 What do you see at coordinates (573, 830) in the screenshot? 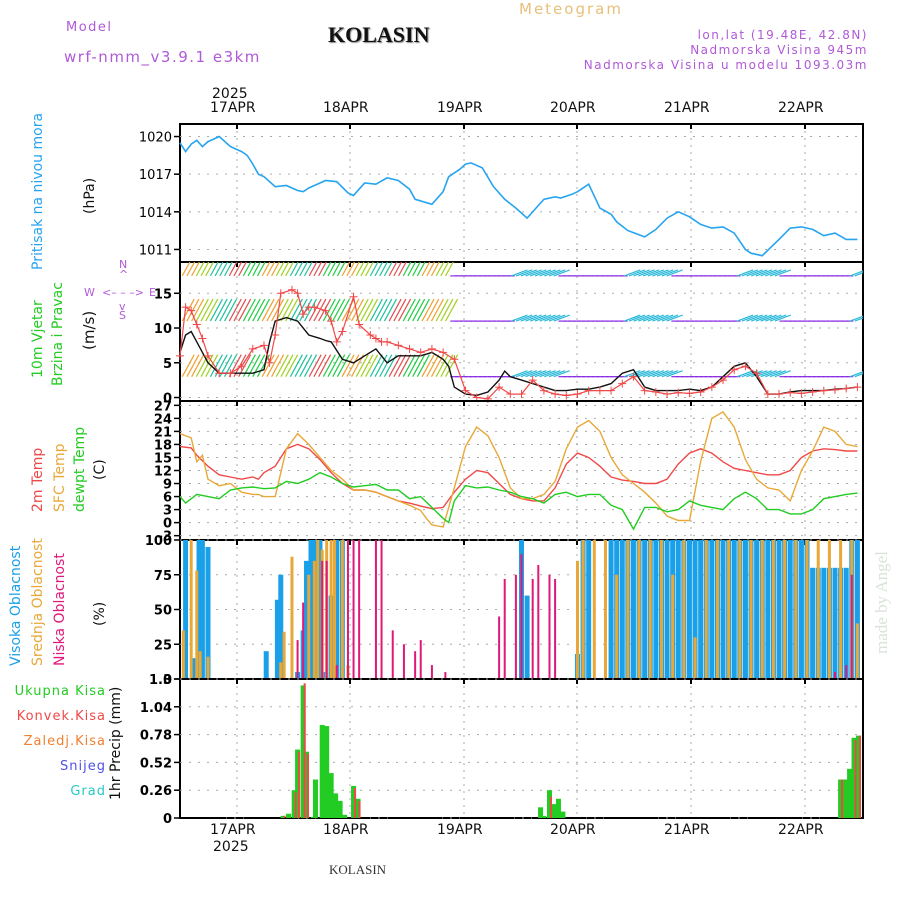
I see `day-label-bottom: 20APR` at bounding box center [573, 830].